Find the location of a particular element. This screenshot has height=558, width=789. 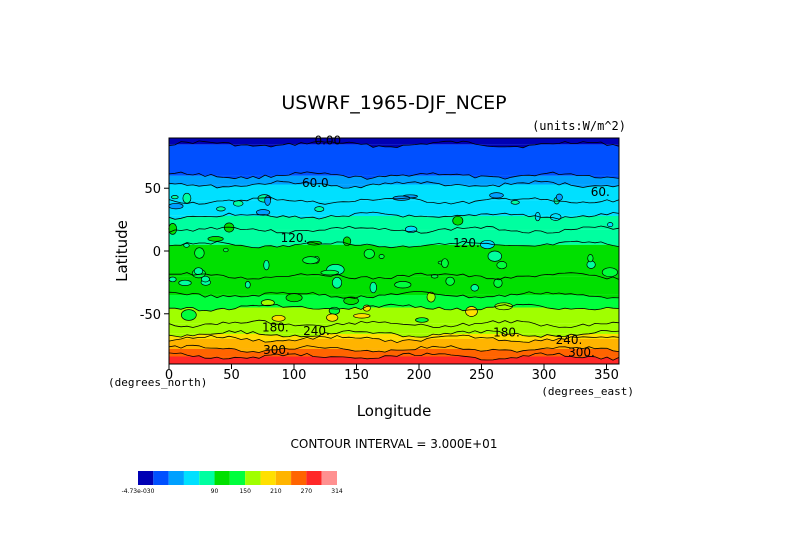

x-tick-label-1: 50 is located at coordinates (231, 375).